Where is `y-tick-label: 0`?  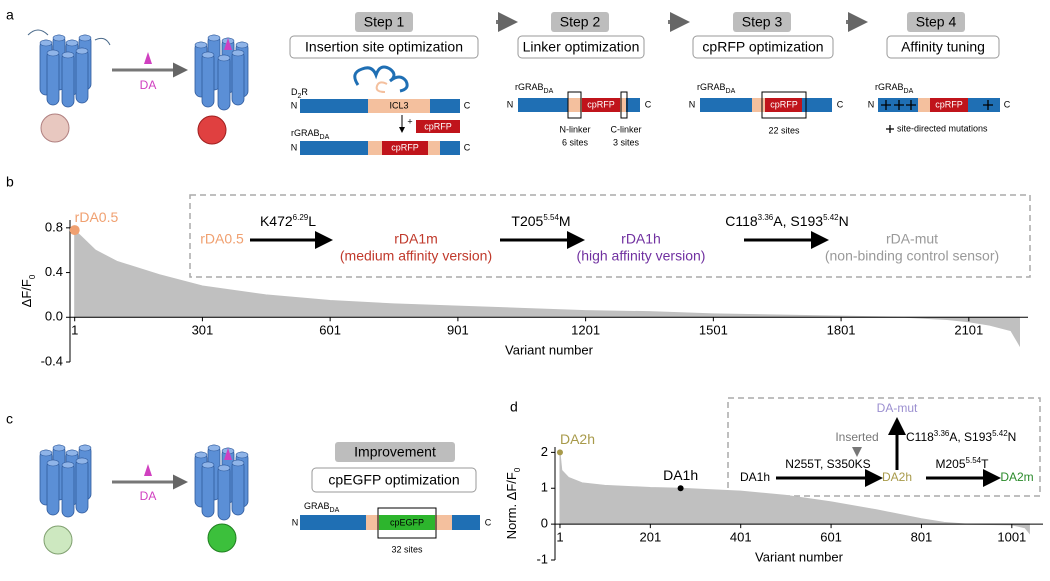 y-tick-label: 0 is located at coordinates (544, 523).